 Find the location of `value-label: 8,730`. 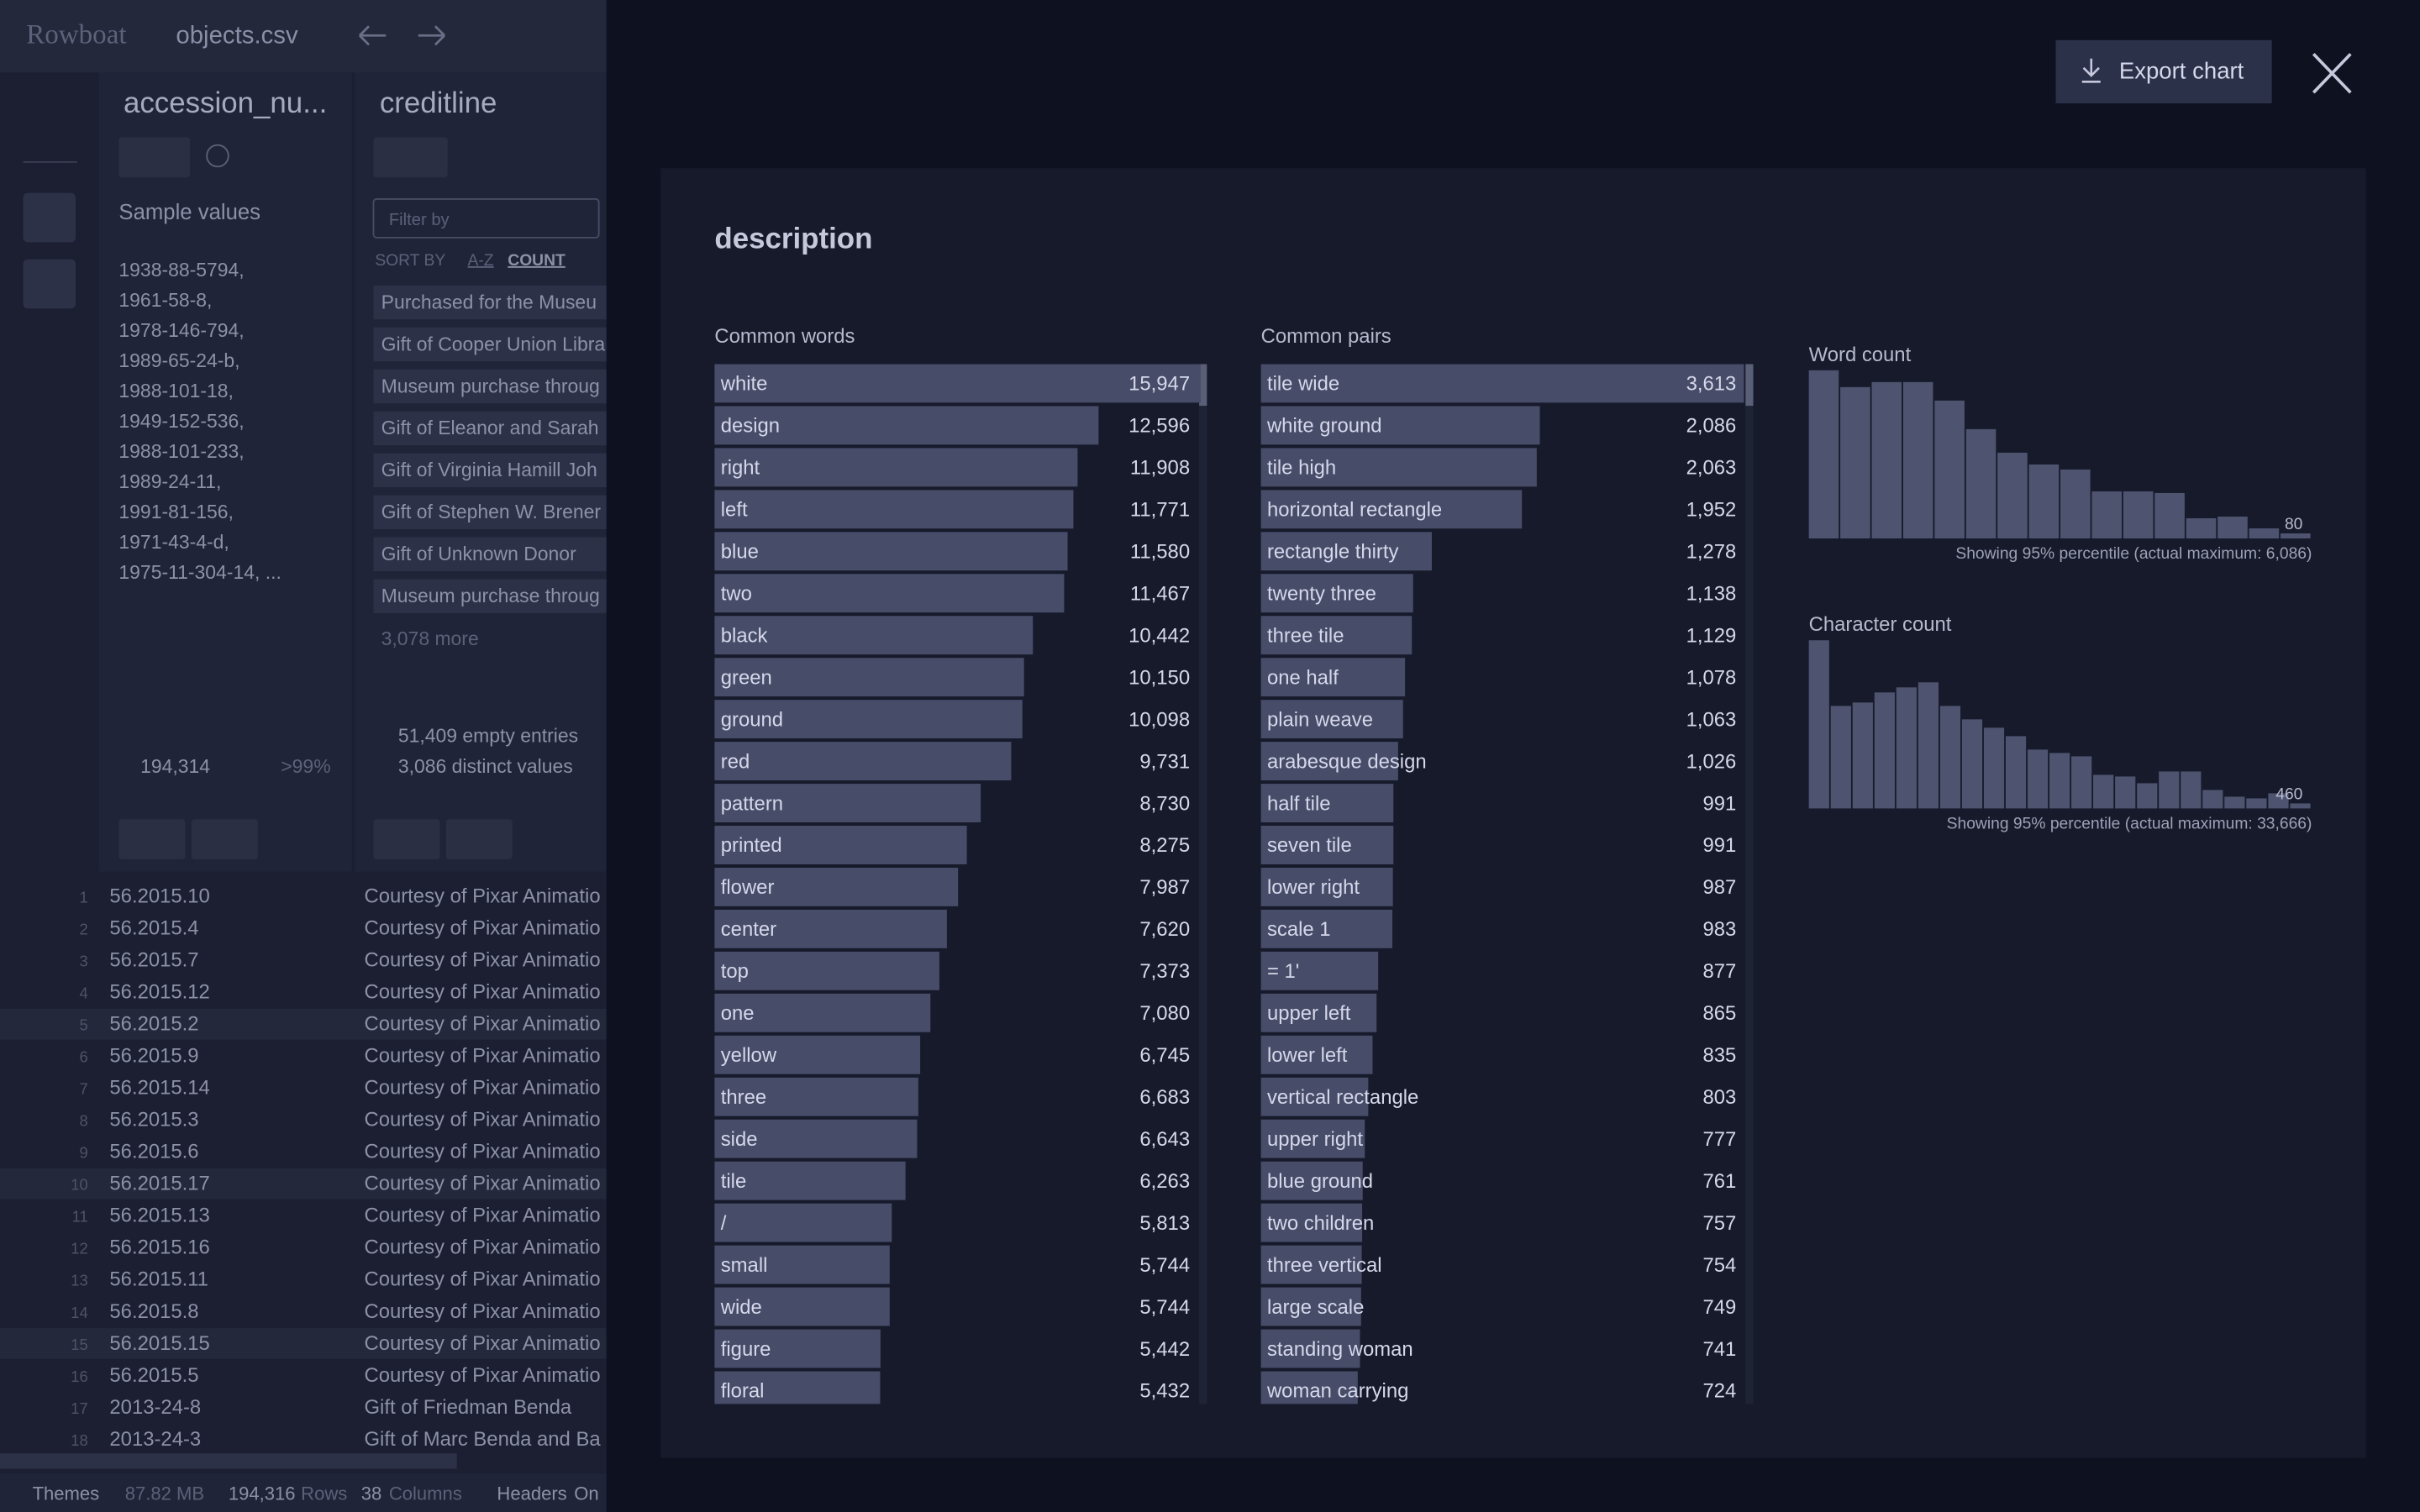

value-label: 8,730 is located at coordinates (1164, 803).